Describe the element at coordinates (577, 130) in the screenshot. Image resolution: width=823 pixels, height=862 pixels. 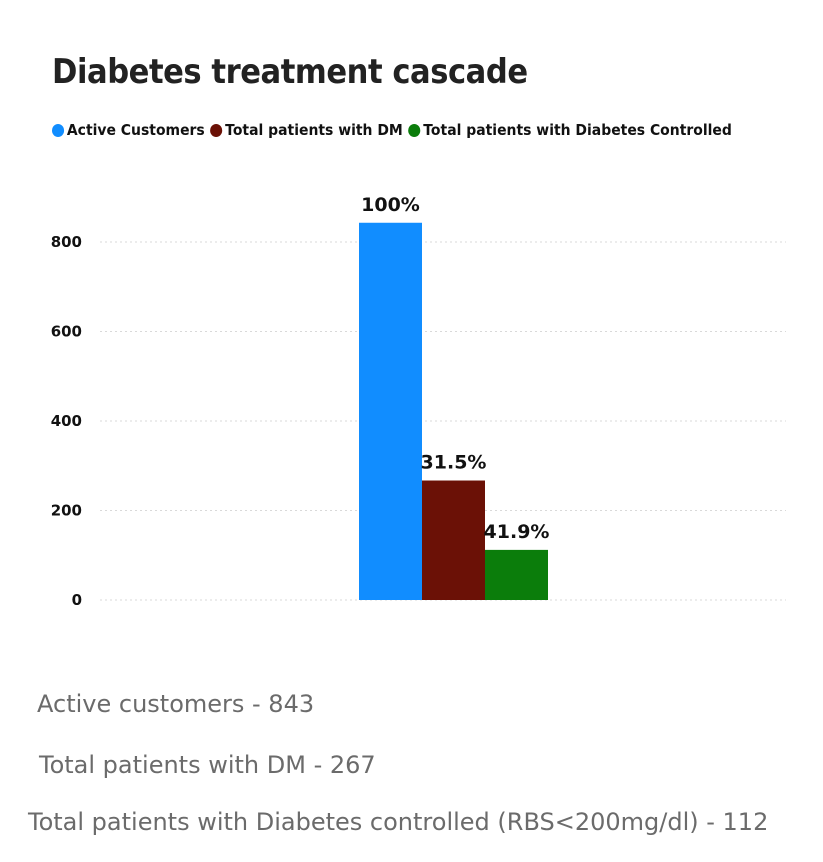
I see `legend-label-diabetes-controlled: Total patients with Diabetes Controlled` at that location.